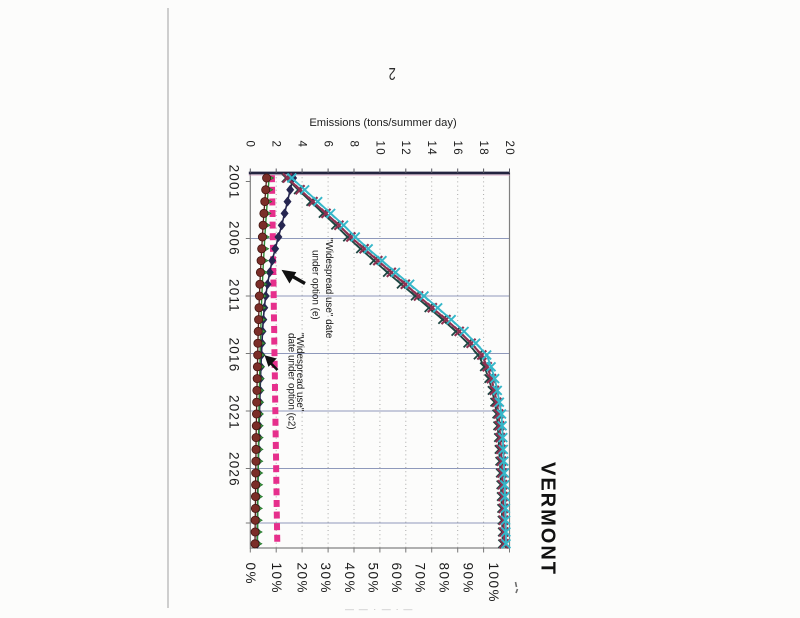 This screenshot has height=618, width=800. I want to click on svg-text: "Widespread use", so click(299, 372).